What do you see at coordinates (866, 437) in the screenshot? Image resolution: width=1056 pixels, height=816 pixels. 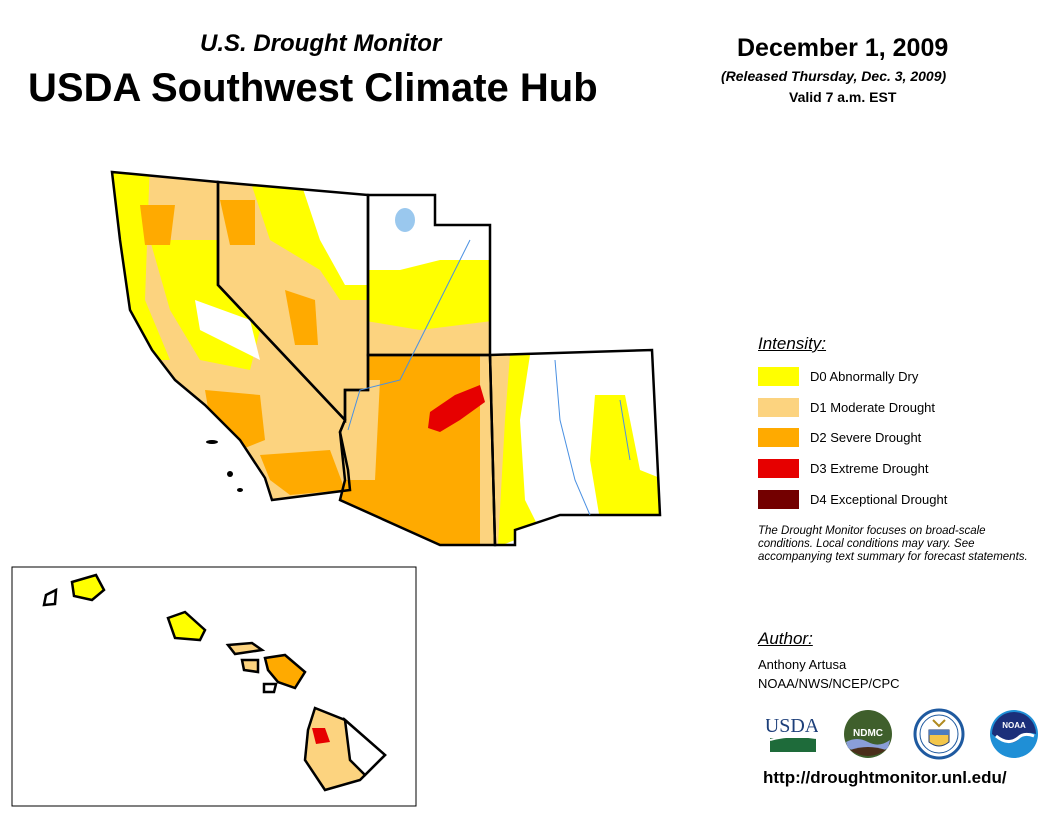 I see `legend-label: D2 Severe Drought` at bounding box center [866, 437].